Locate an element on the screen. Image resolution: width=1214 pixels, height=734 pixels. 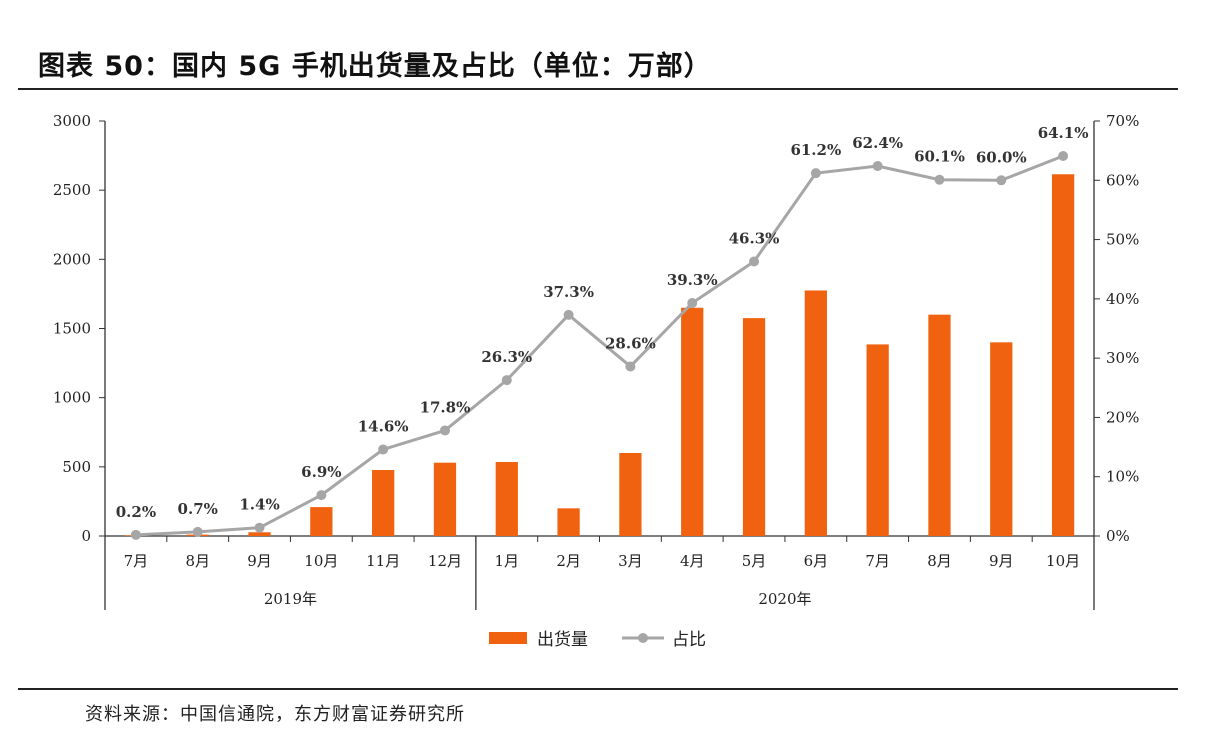
share-data-label: 0.2% is located at coordinates (136, 512).